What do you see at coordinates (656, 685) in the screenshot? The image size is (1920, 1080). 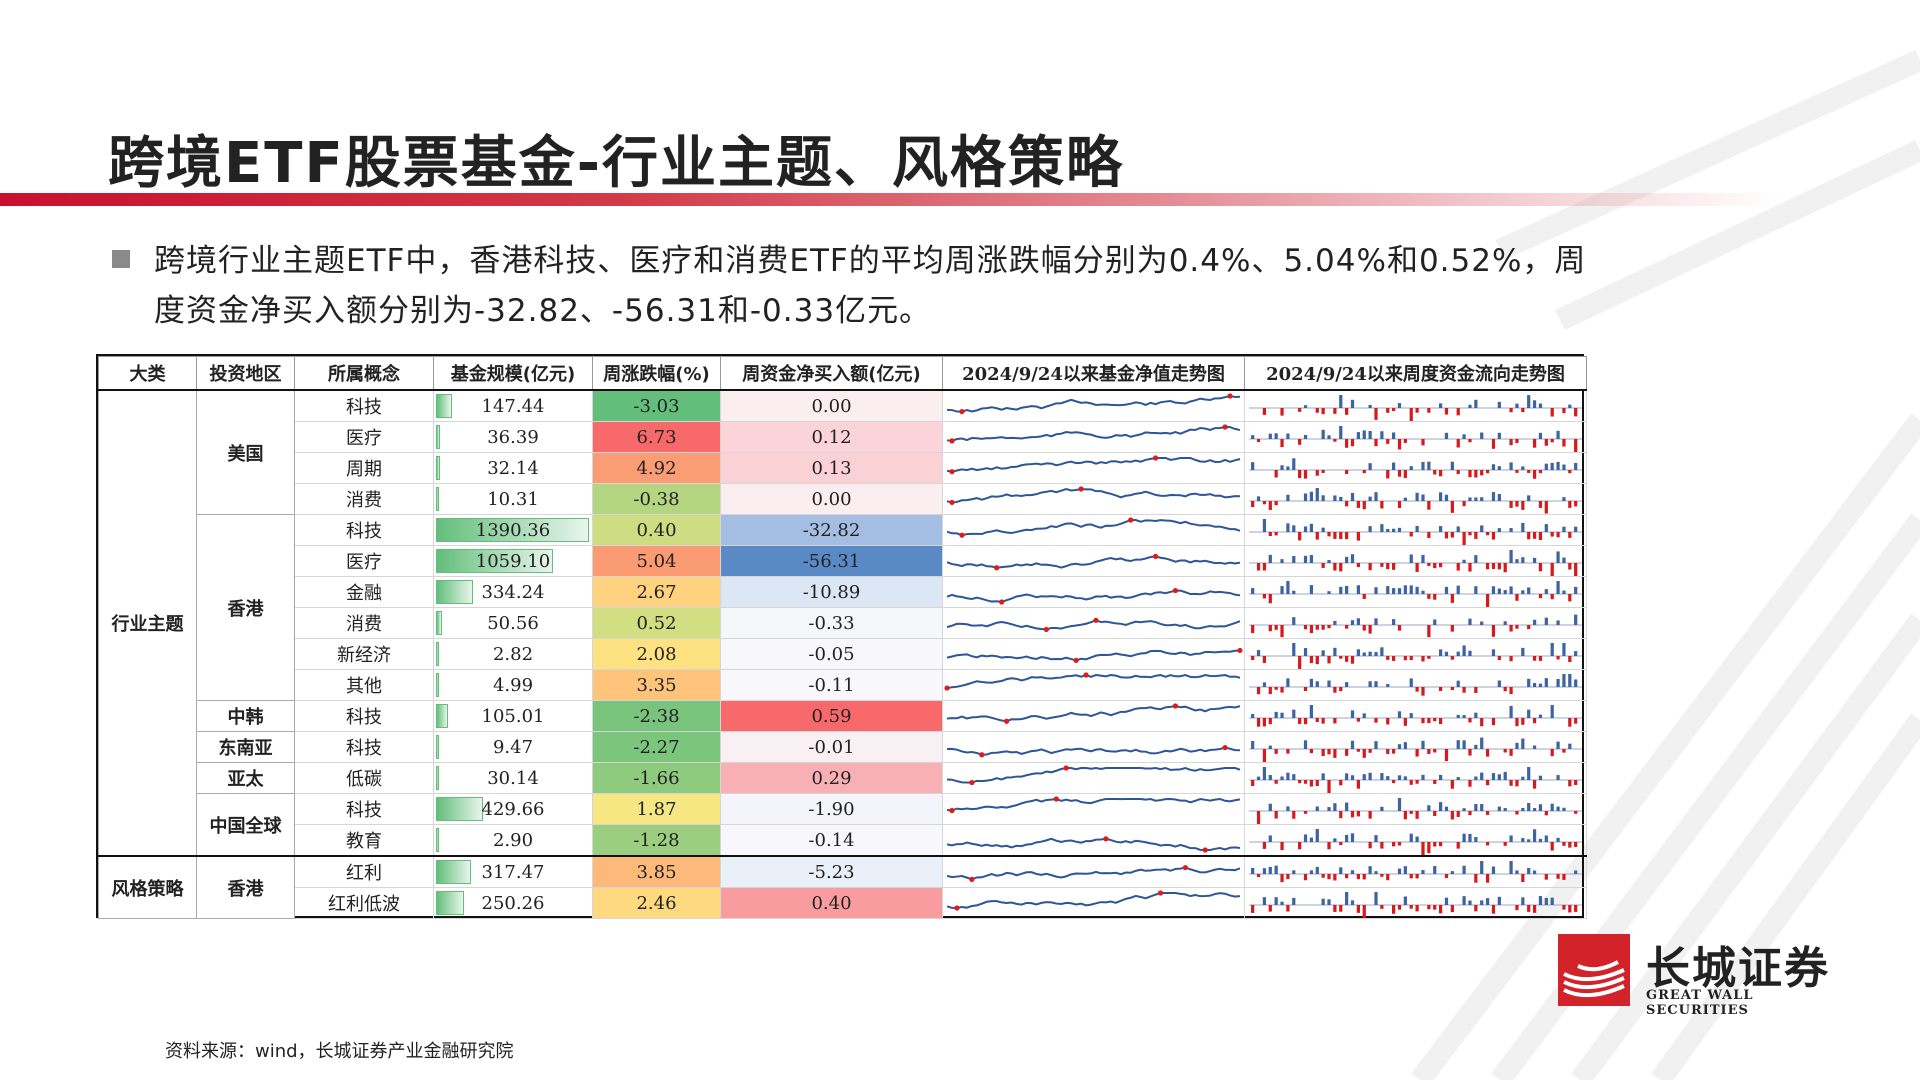 I see `change-cell: 3.35` at bounding box center [656, 685].